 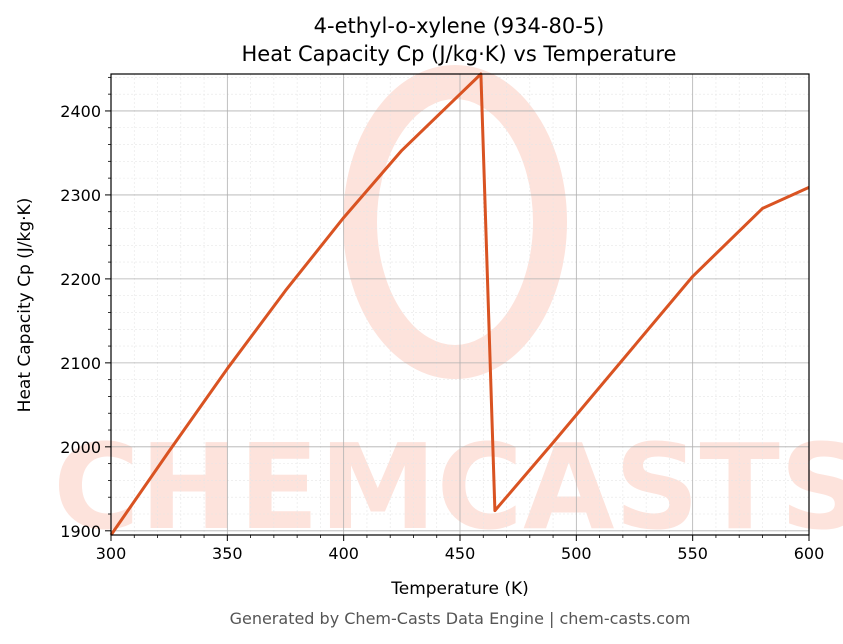 I want to click on y-axis-label: Heat Capacity Cp (J/kg·K), so click(x=25, y=305).